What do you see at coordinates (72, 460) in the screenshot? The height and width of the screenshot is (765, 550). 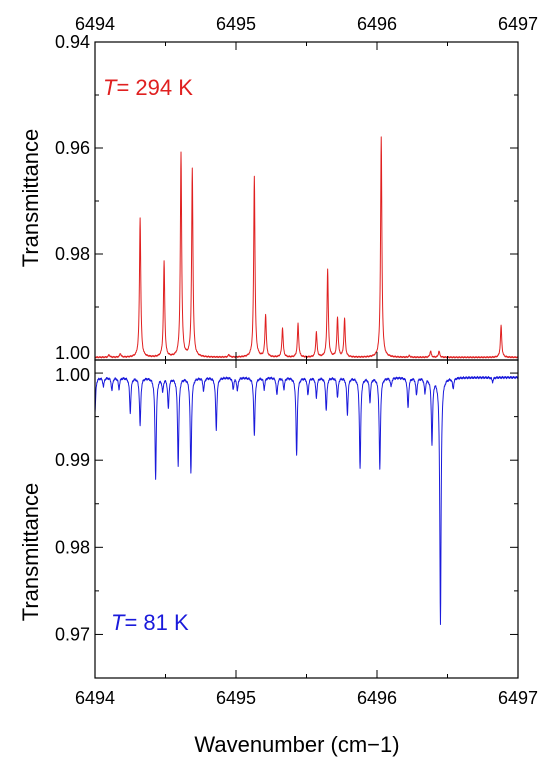 I see `y-tick-label: 0.99` at bounding box center [72, 460].